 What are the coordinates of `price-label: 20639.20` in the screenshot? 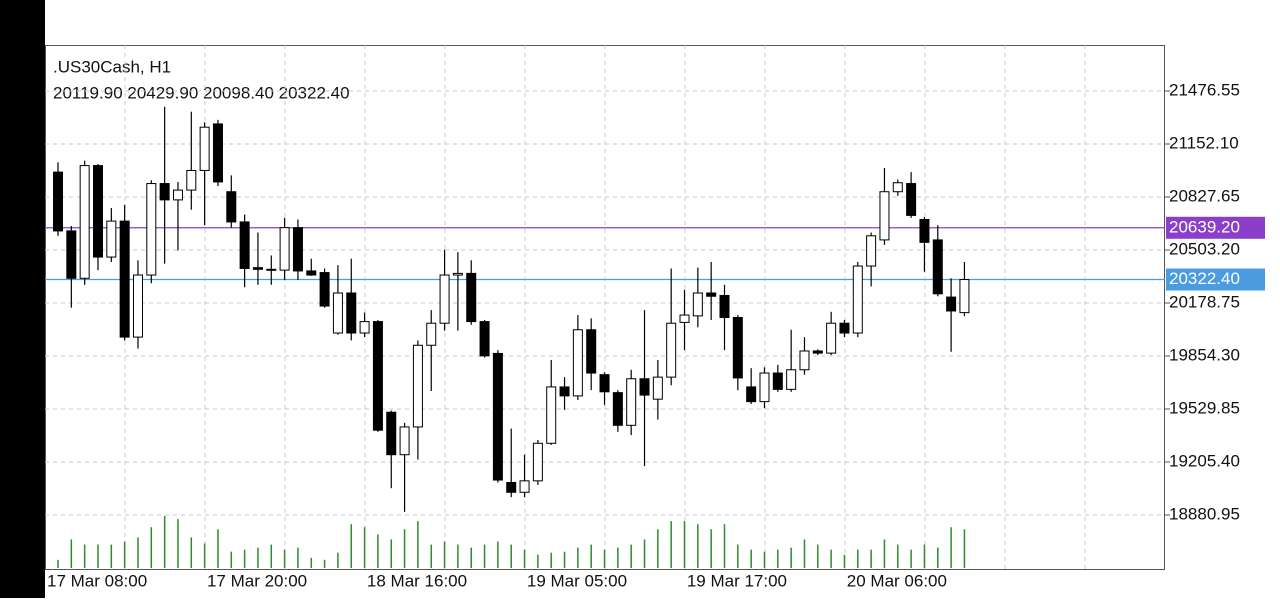 It's located at (1204, 226).